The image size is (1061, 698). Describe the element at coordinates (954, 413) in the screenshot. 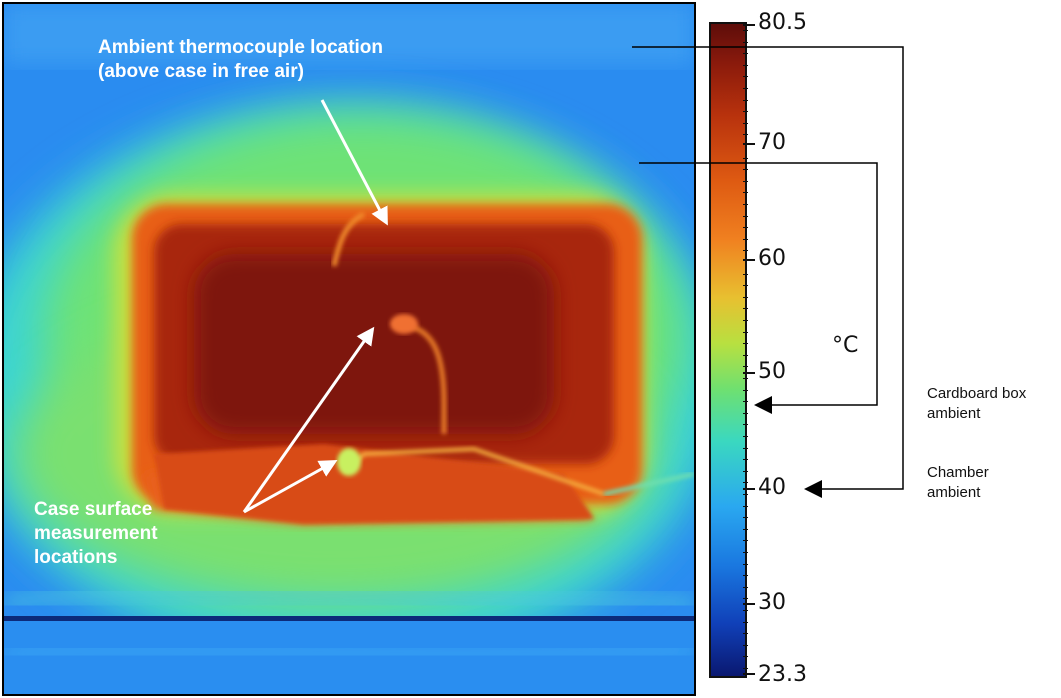

I see `cardboard-line2: ambient` at that location.